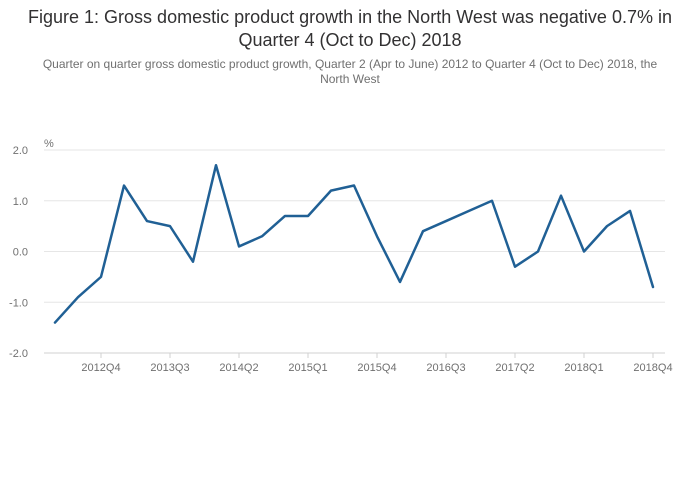  I want to click on y-axis: 2.0 1.0 0.0 -1.0 -2.0, so click(18, 252).